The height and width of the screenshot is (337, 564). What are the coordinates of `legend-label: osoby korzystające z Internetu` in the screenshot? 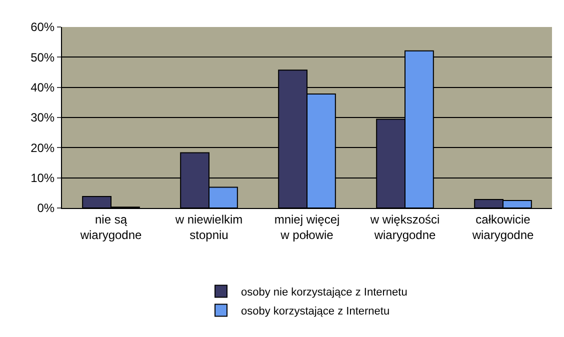 It's located at (315, 312).